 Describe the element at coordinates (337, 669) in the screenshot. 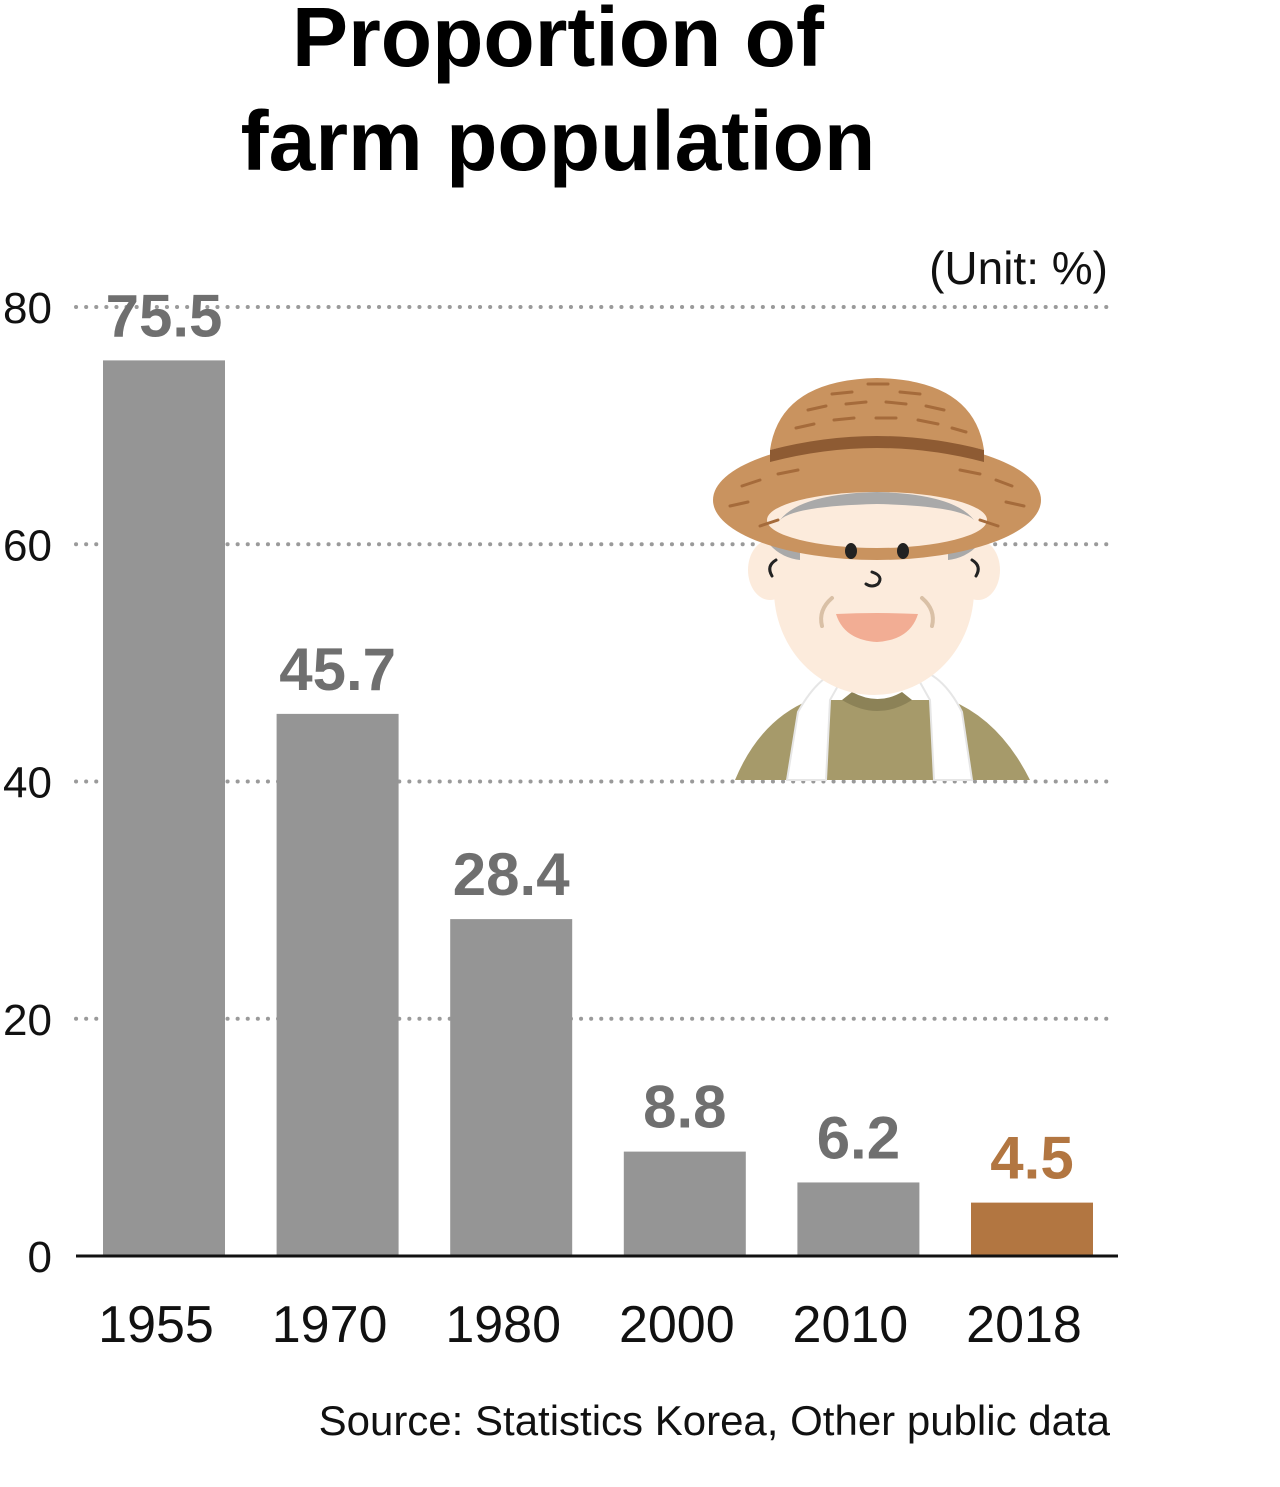

I see `data-label-1970: 45.7` at that location.